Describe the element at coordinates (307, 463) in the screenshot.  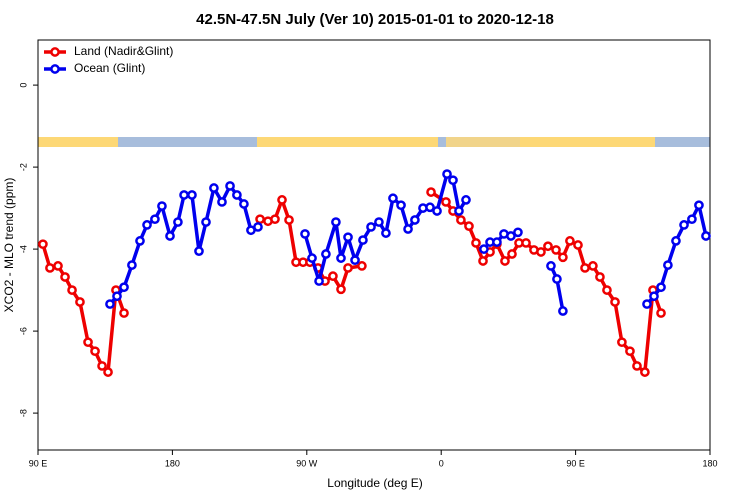
I see `x-tick-label: 90 W` at that location.